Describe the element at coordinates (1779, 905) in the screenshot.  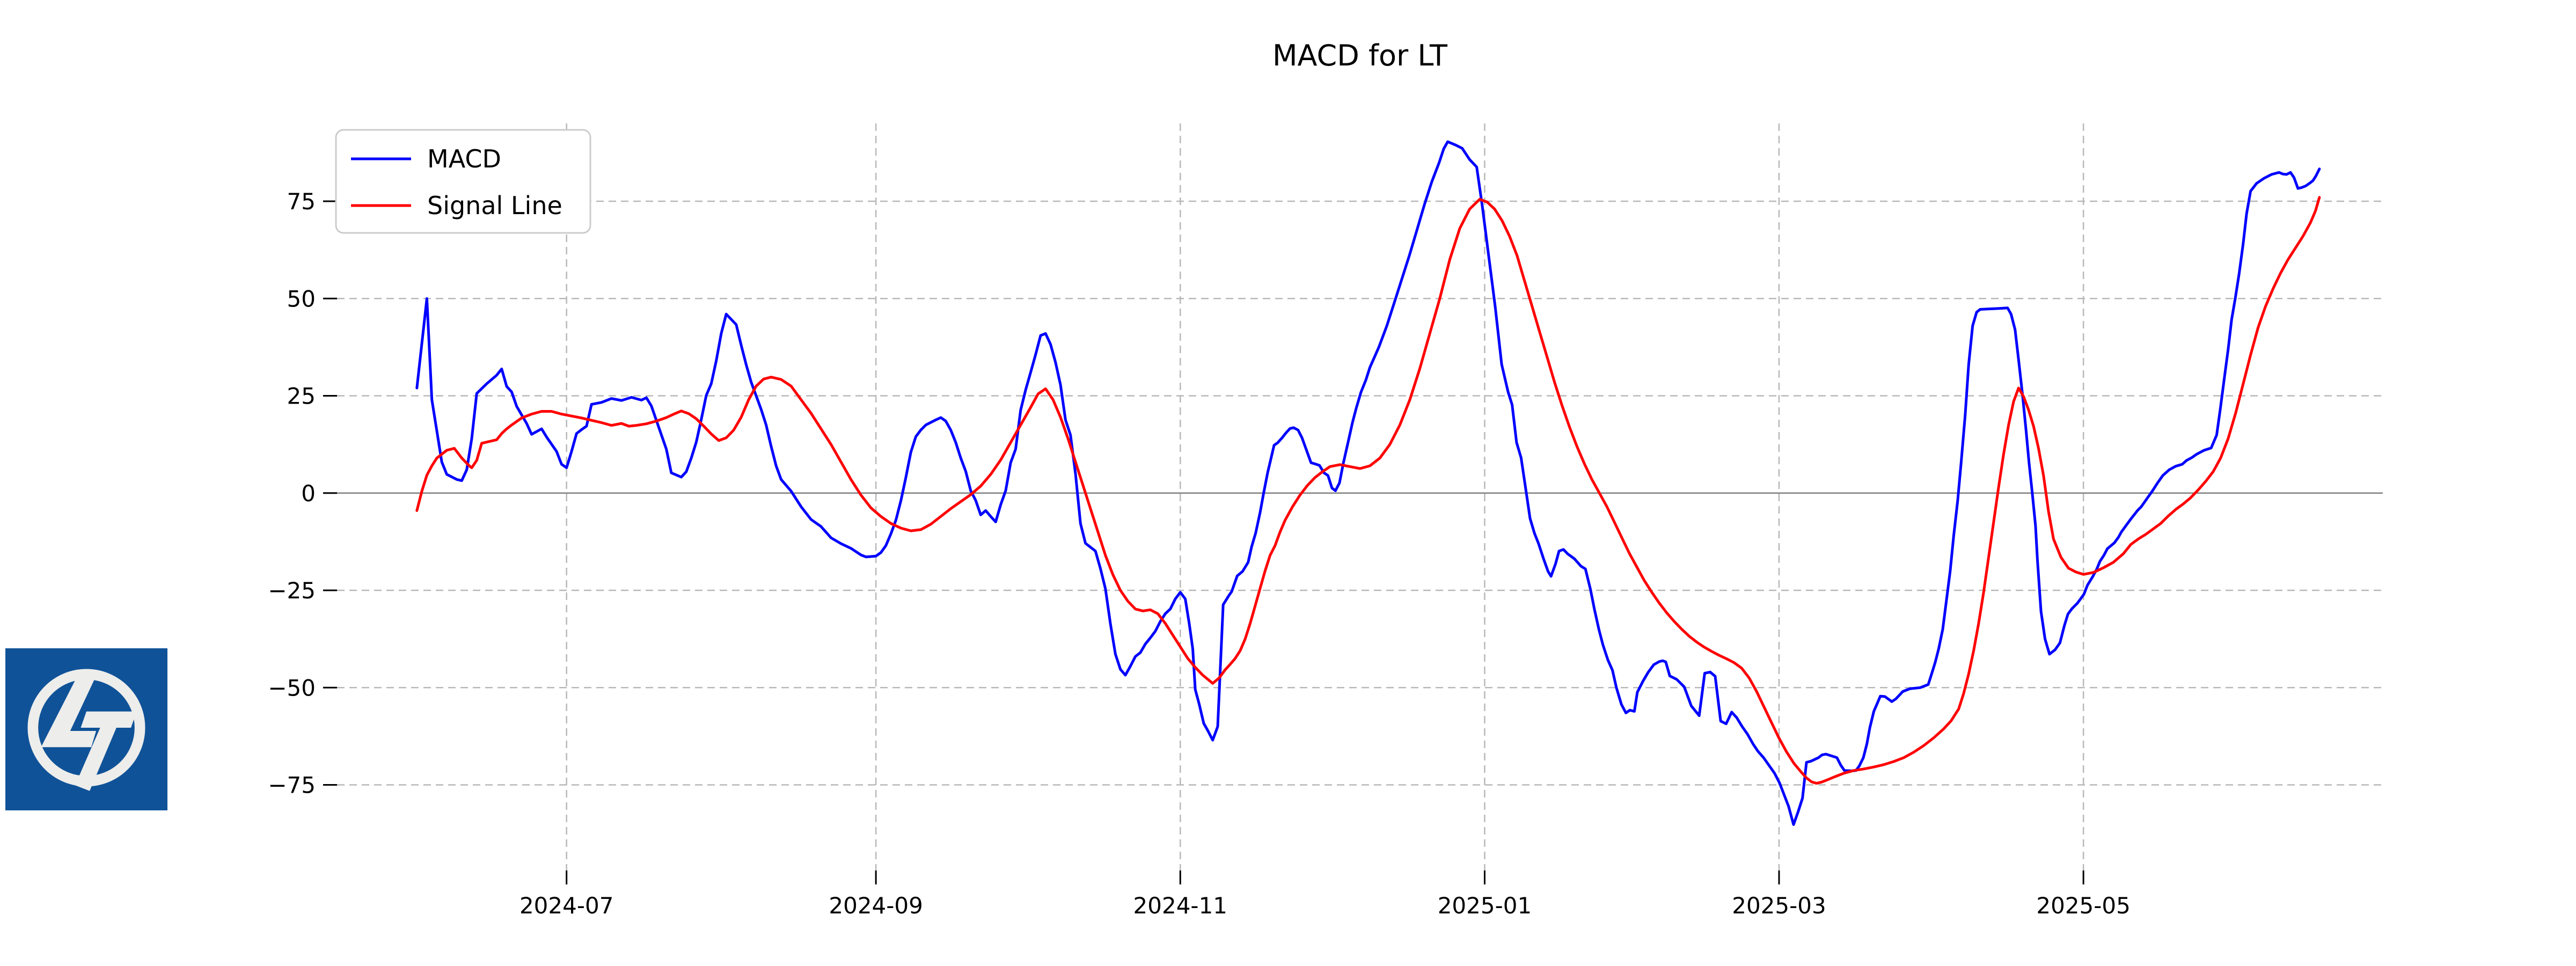
I see `x-tick-label: 2025-03` at that location.